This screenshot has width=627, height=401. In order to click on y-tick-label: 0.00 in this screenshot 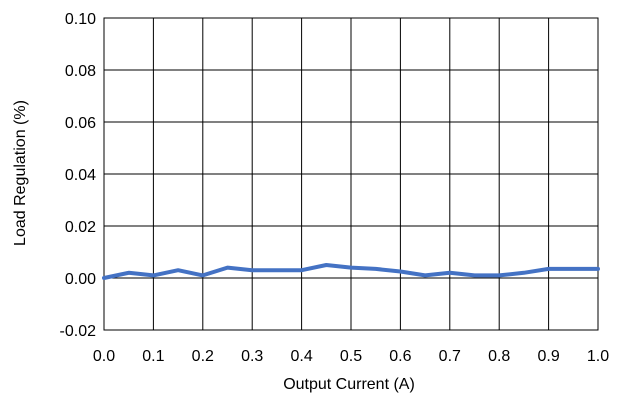, I will do `click(80, 279)`.